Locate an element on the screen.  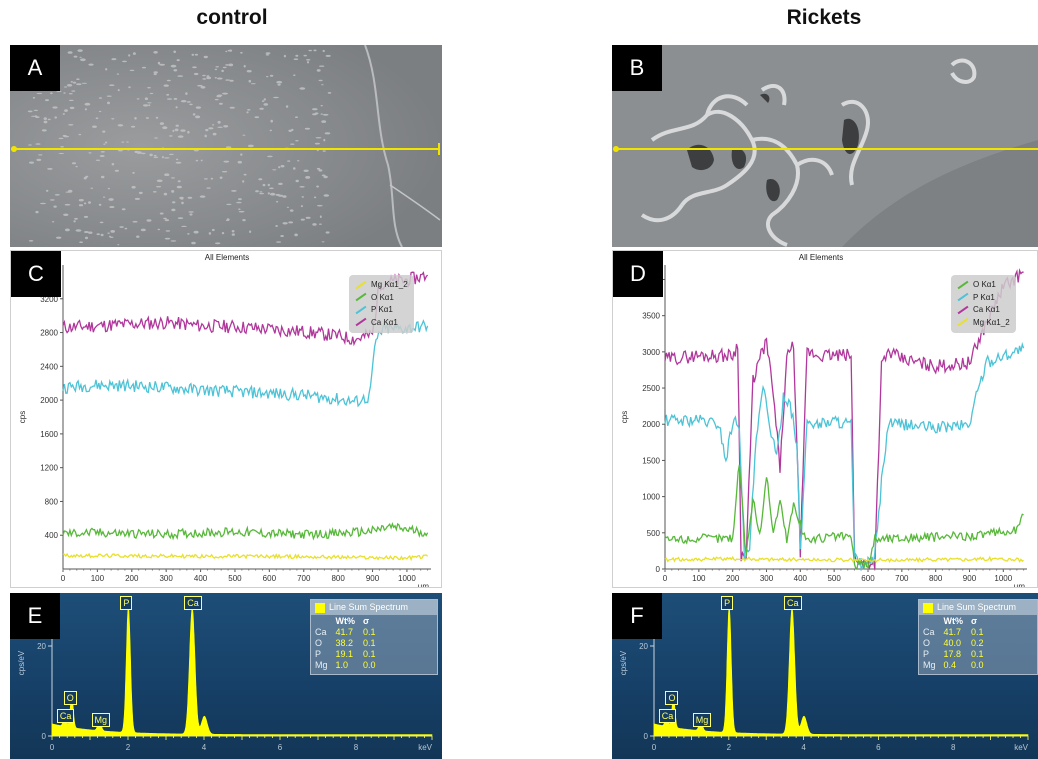
sem-texture-control is located at coordinates (226, 146).